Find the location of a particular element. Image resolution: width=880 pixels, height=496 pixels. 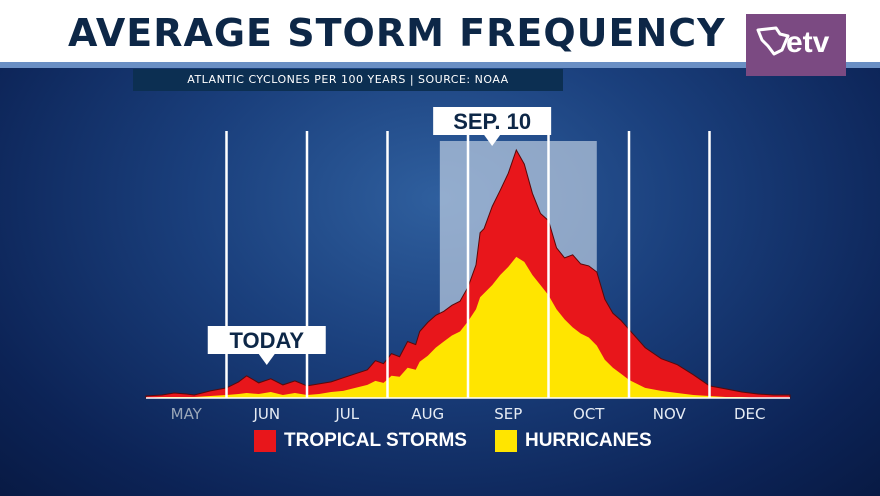

legend: TROPICAL STORMS HURRICANES is located at coordinates (467, 445).